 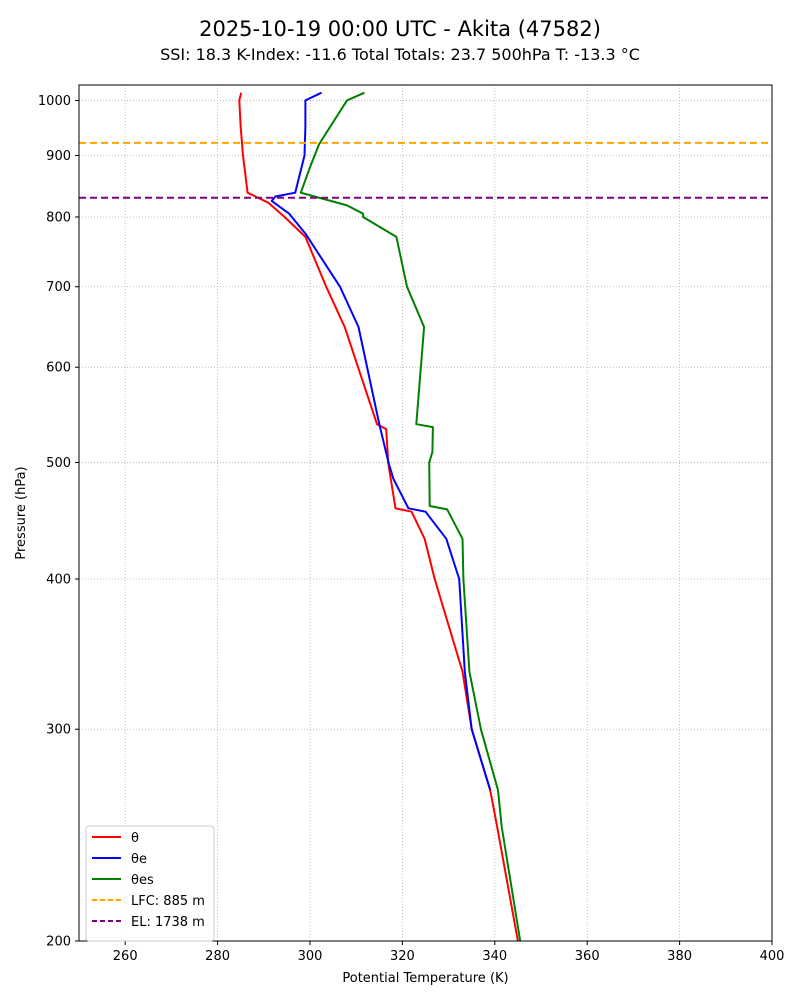 I want to click on y-tick-label: 700, so click(x=58, y=287).